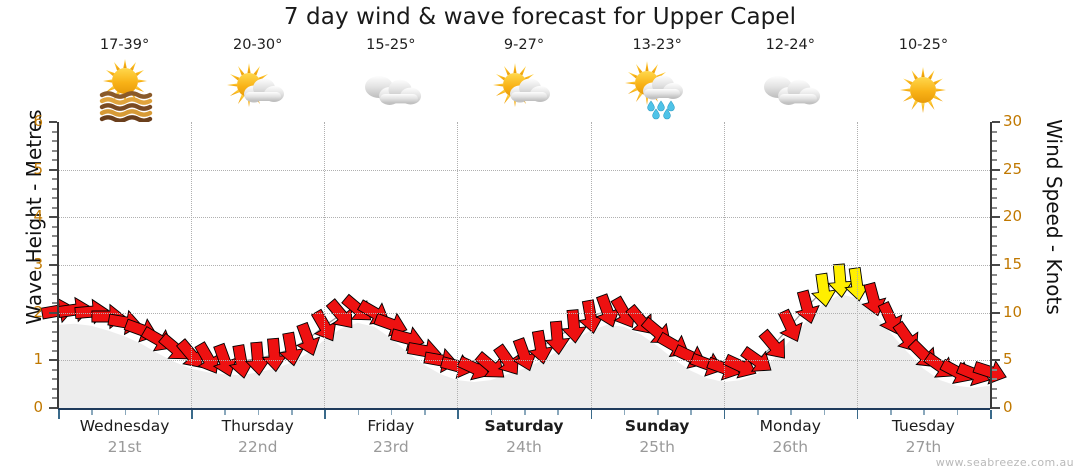 This screenshot has width=1080, height=475. What do you see at coordinates (124, 426) in the screenshot?
I see `day-name: Wednesday` at bounding box center [124, 426].